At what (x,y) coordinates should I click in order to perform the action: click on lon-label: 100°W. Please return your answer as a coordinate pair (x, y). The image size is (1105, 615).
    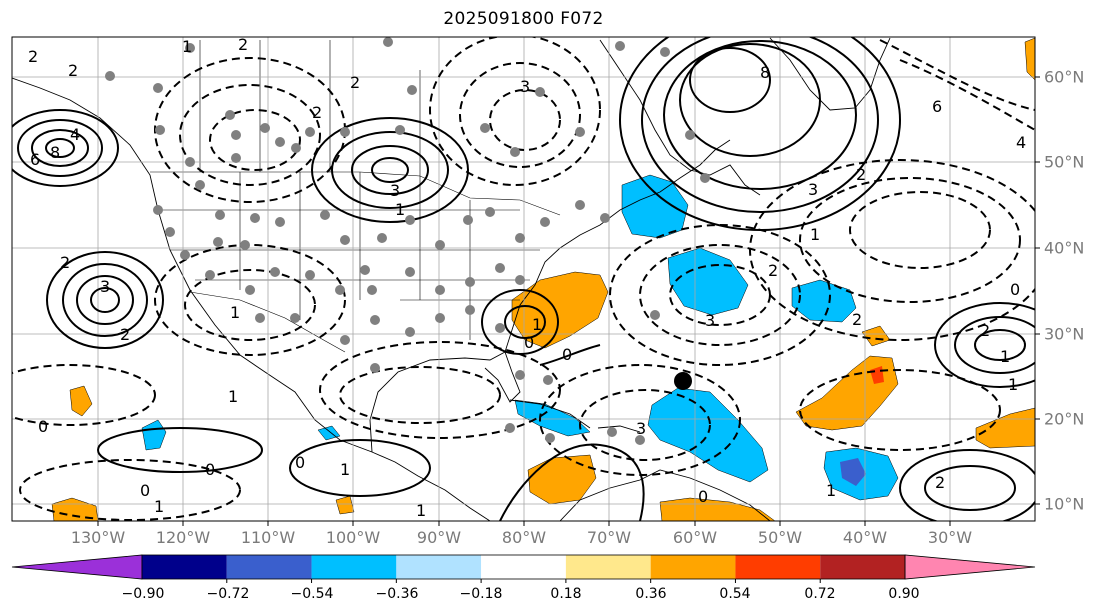
    Looking at the image, I should click on (353, 537).